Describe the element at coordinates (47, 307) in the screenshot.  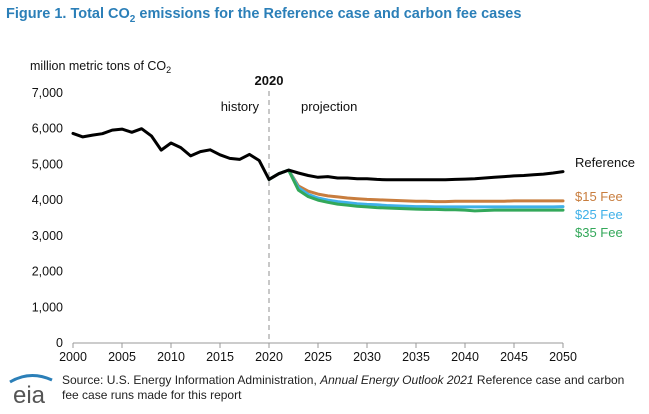
I see `y-tick-label: 1,000` at that location.